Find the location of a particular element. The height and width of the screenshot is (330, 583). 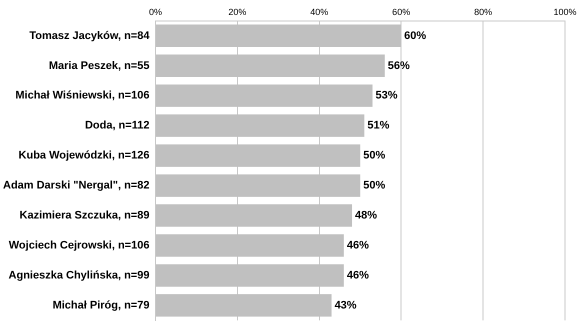

y-tick-label: Agnieszka Chylińska, n=99 is located at coordinates (79, 275).